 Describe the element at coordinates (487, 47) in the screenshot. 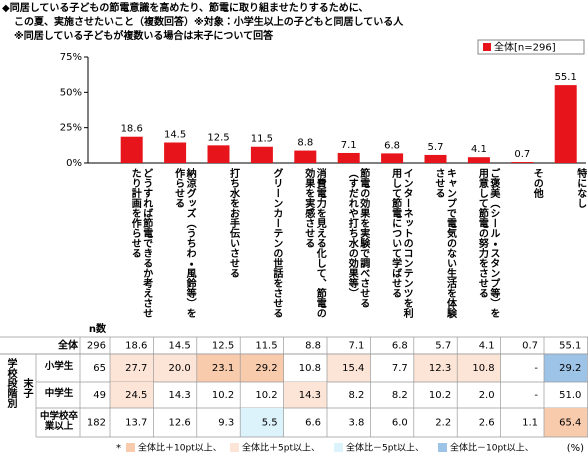

I see `legend-swatch` at that location.